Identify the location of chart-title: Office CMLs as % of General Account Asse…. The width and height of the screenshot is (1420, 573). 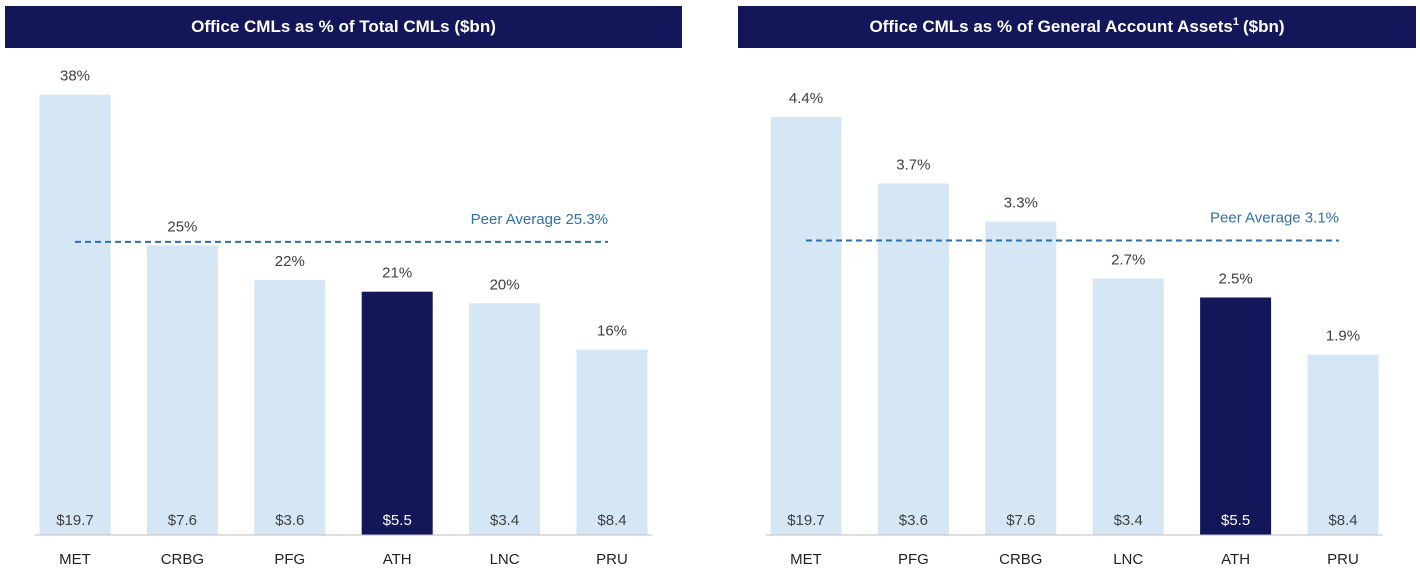
(1076, 26).